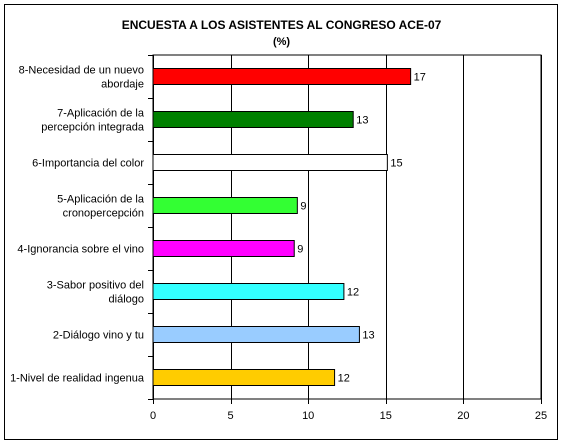 This screenshot has height=445, width=563. I want to click on x-tick-label: 5, so click(231, 416).